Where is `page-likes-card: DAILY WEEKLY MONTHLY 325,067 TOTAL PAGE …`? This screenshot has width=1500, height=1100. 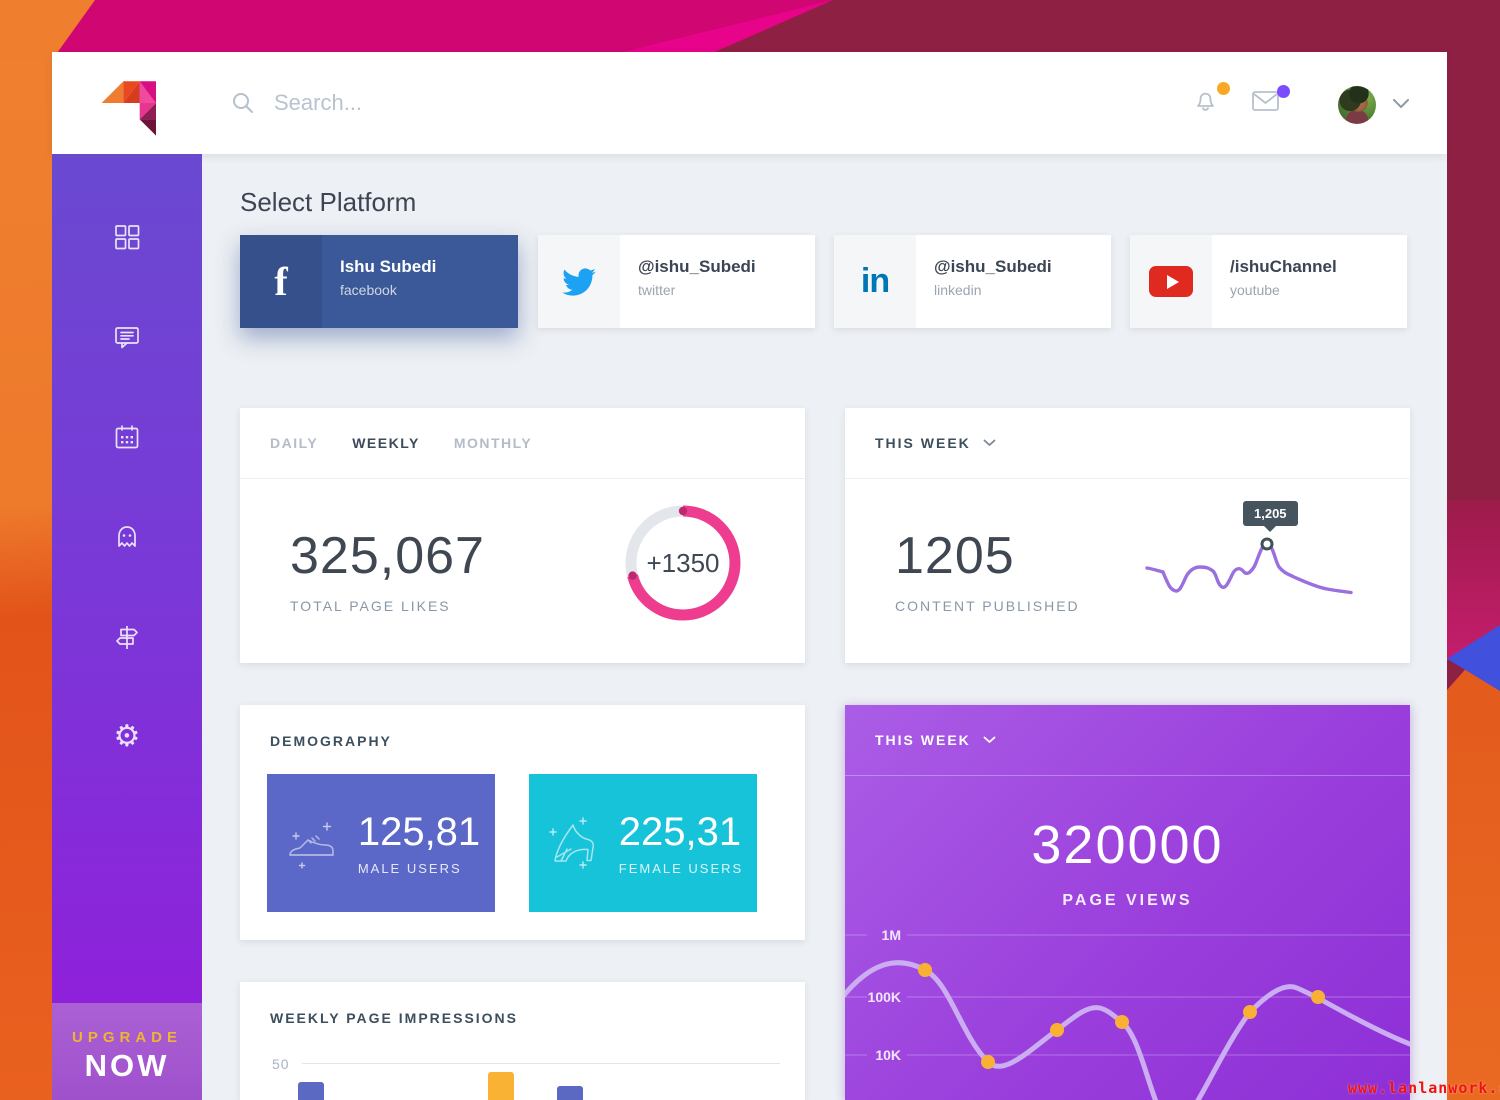
page-likes-card: DAILY WEEKLY MONTHLY 325,067 TOTAL PAGE … is located at coordinates (522, 535).